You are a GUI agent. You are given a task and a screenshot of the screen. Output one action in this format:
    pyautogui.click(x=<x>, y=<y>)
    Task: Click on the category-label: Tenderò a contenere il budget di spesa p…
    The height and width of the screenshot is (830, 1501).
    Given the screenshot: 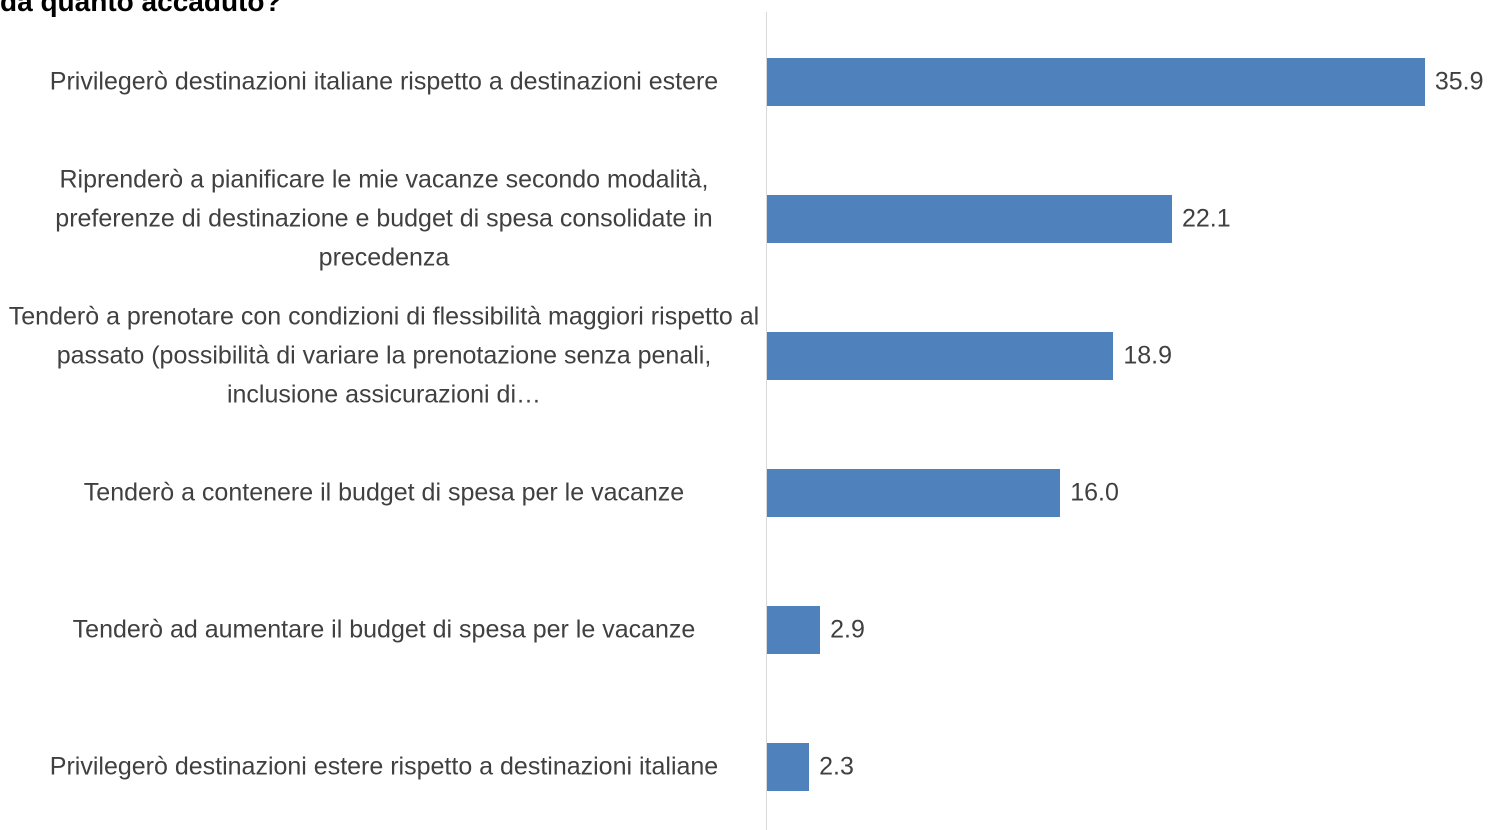 What is the action you would take?
    pyautogui.click(x=384, y=492)
    